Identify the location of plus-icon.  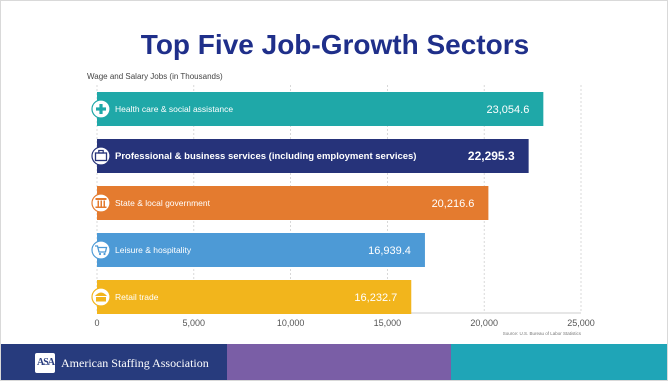
(101, 108).